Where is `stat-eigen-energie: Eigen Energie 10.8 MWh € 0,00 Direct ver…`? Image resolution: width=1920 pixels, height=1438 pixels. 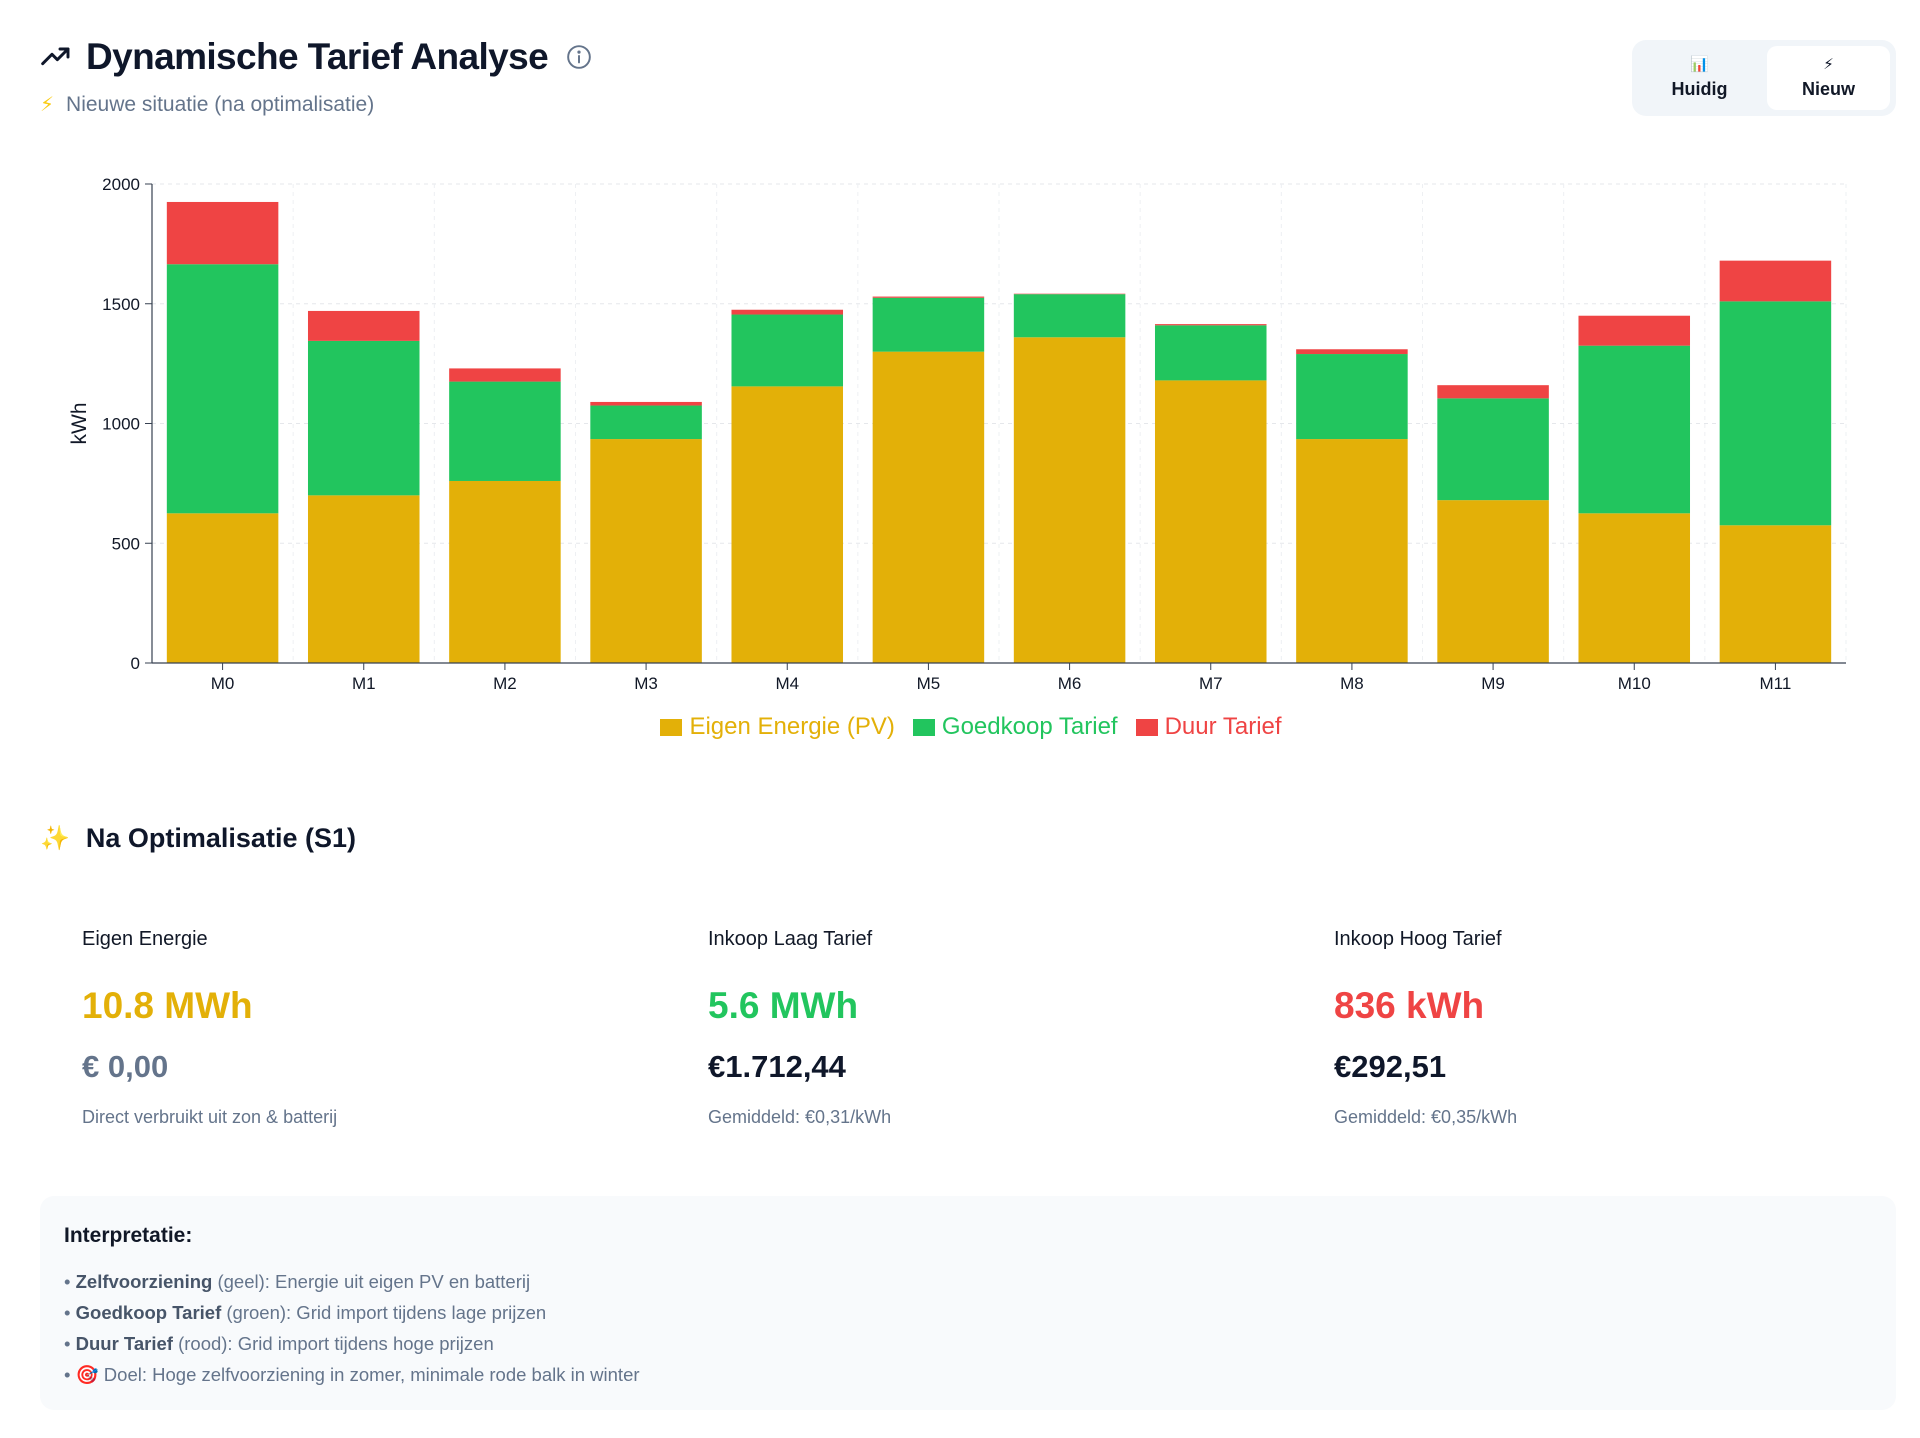
stat-eigen-energie: Eigen Energie 10.8 MWh € 0,00 Direct ver… is located at coordinates (332, 1028).